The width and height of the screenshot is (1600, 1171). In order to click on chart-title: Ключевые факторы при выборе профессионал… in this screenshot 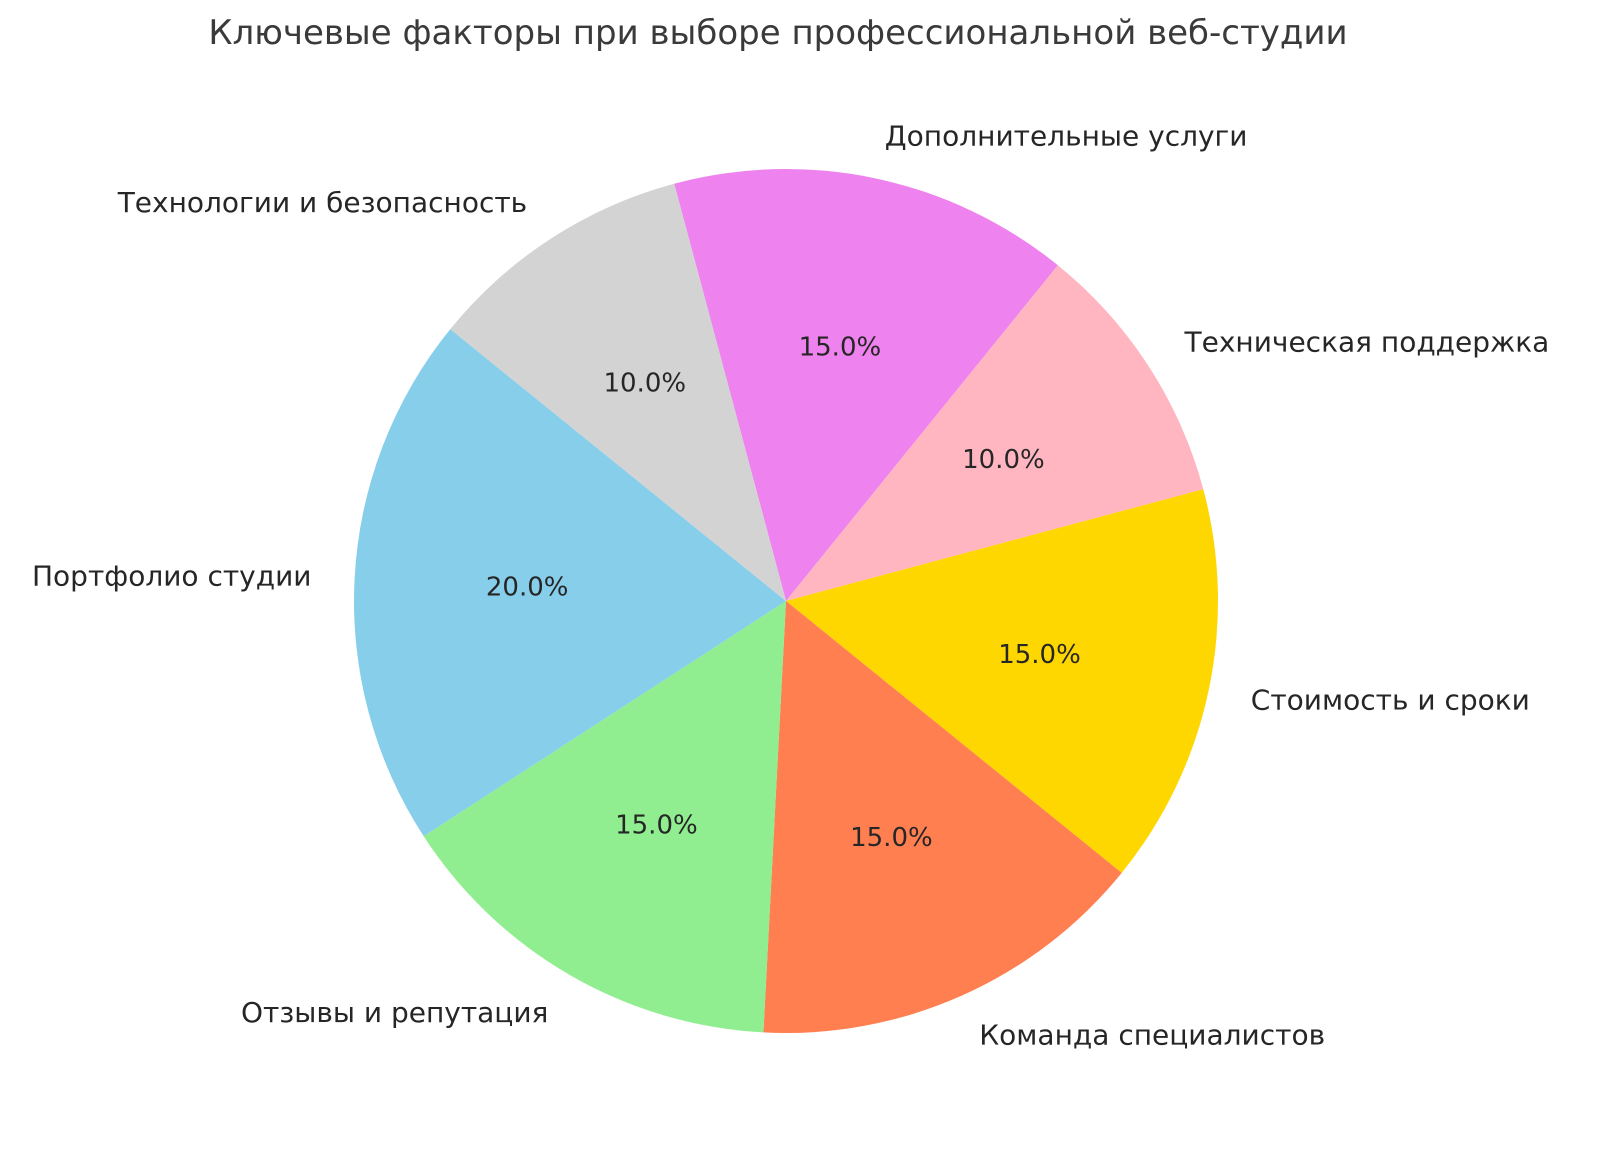, I will do `click(778, 33)`.